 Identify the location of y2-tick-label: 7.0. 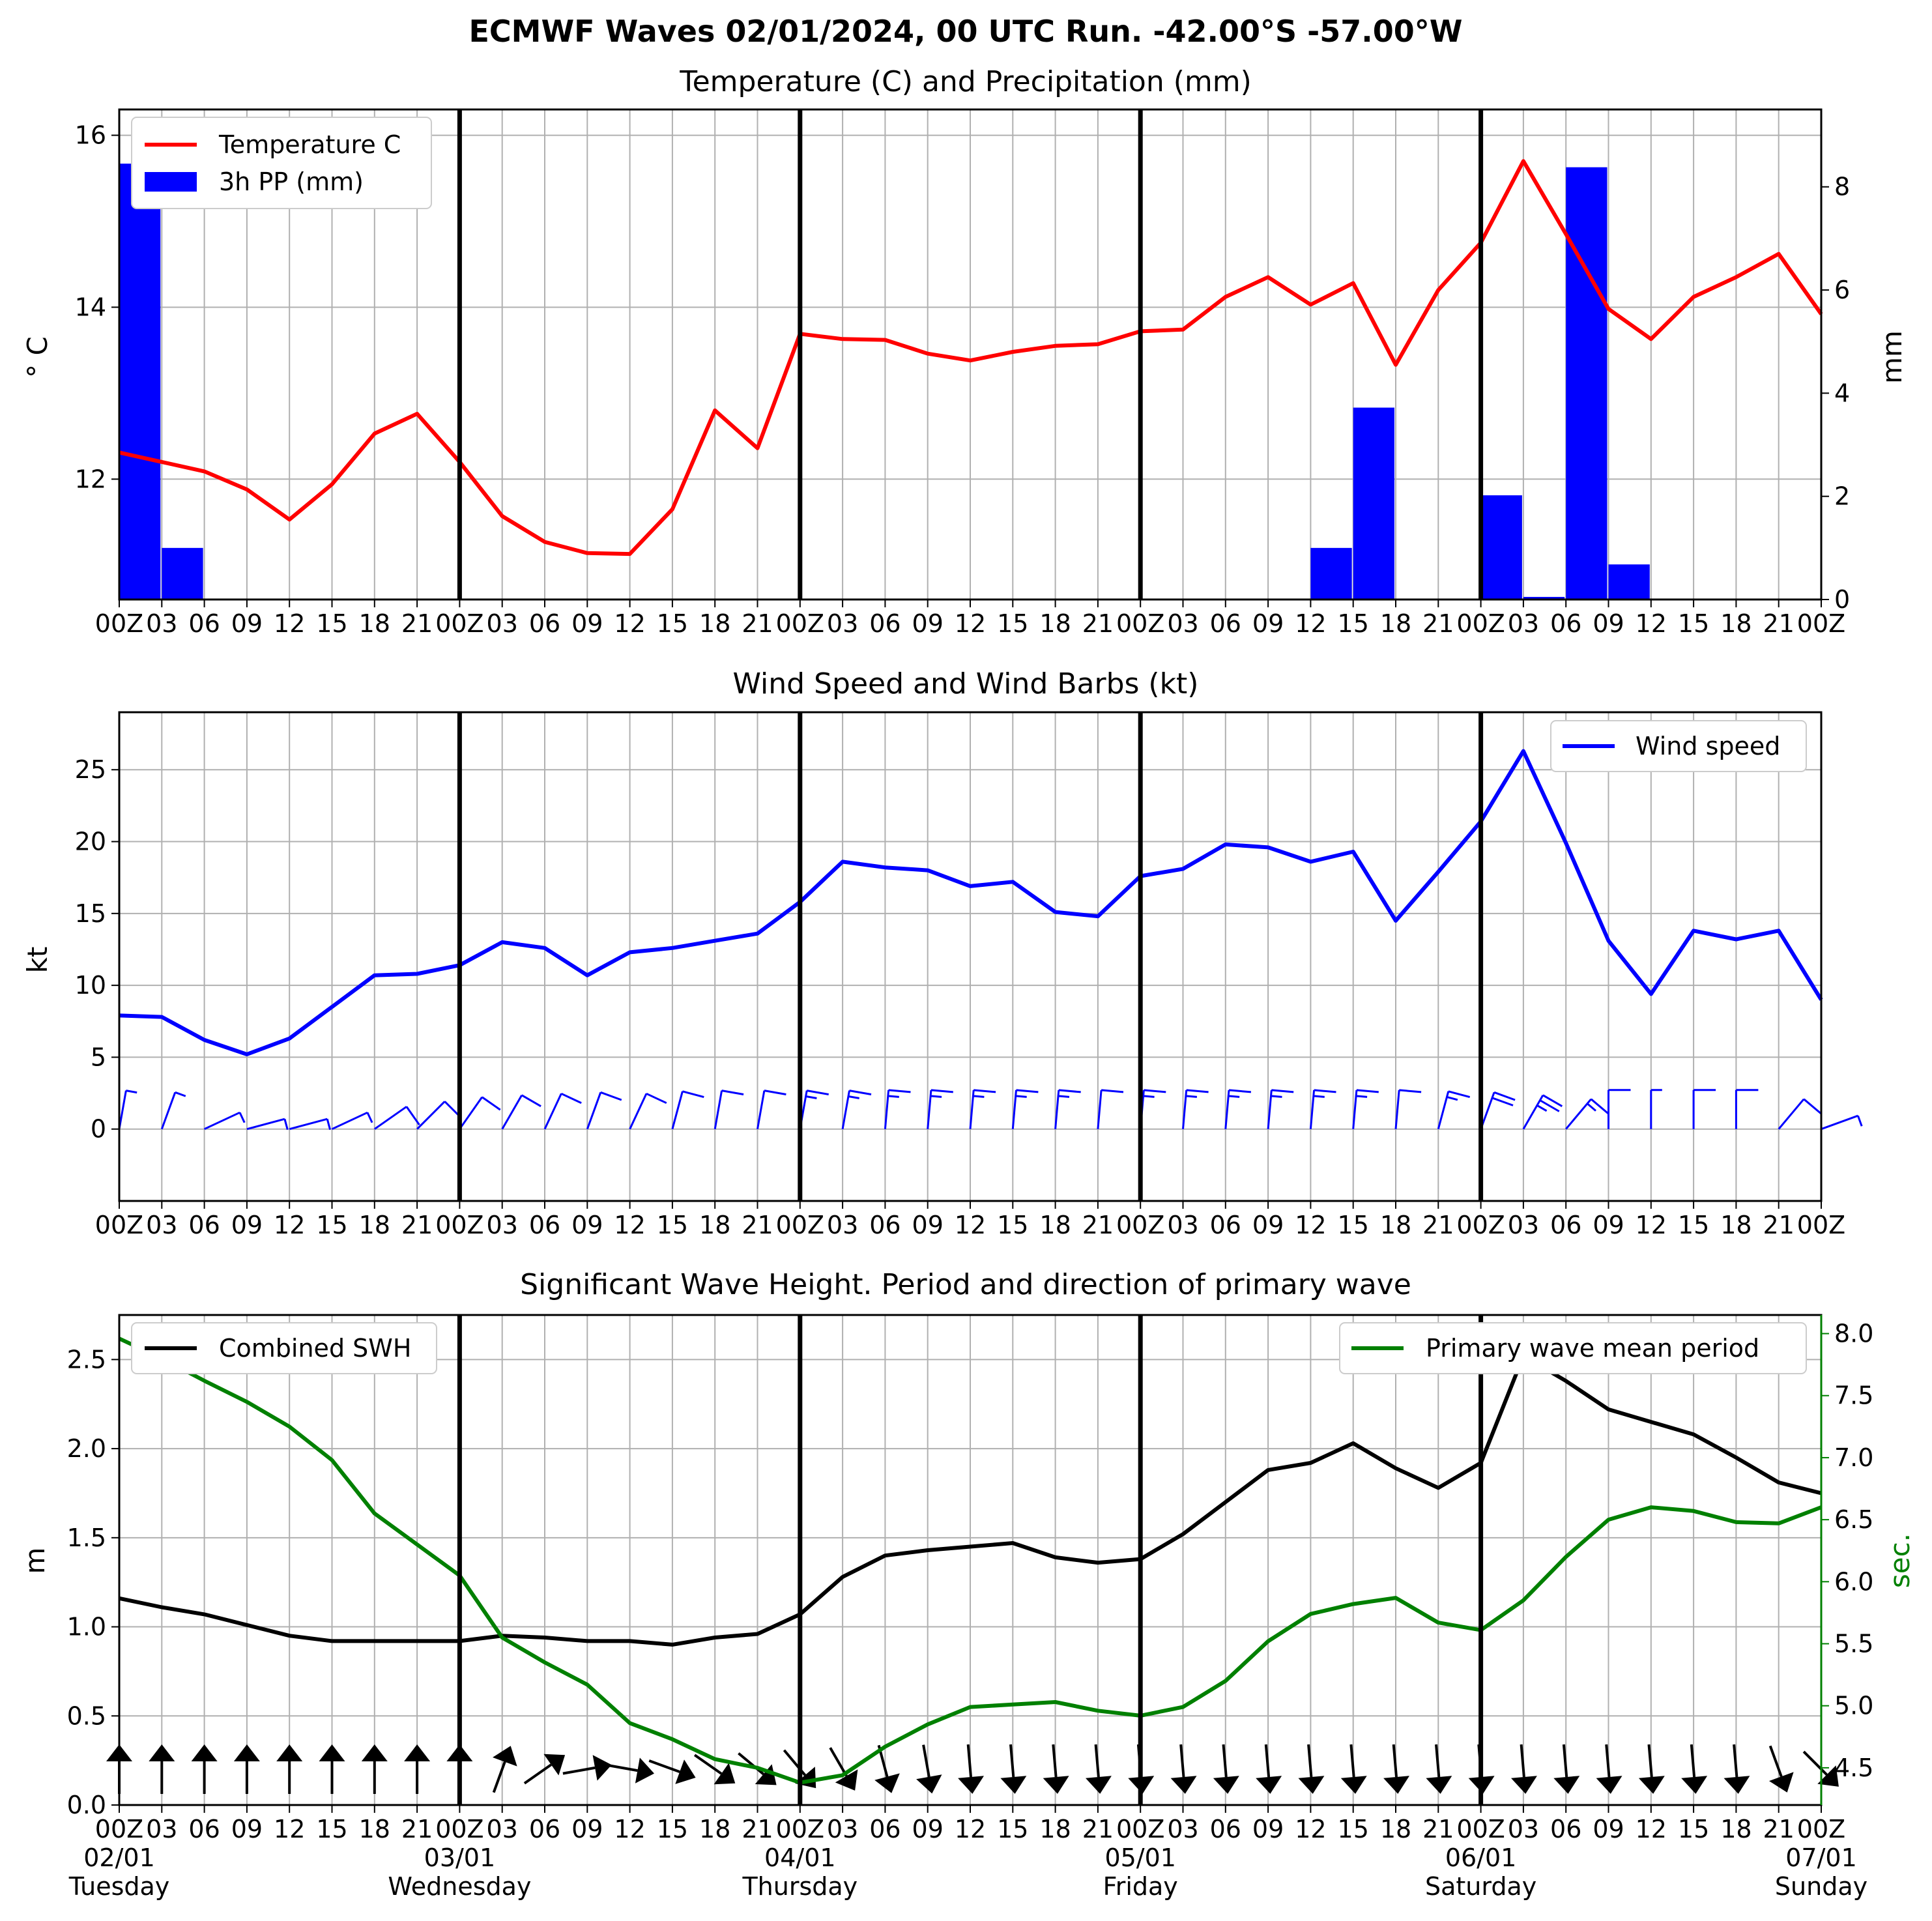
(1853, 1457).